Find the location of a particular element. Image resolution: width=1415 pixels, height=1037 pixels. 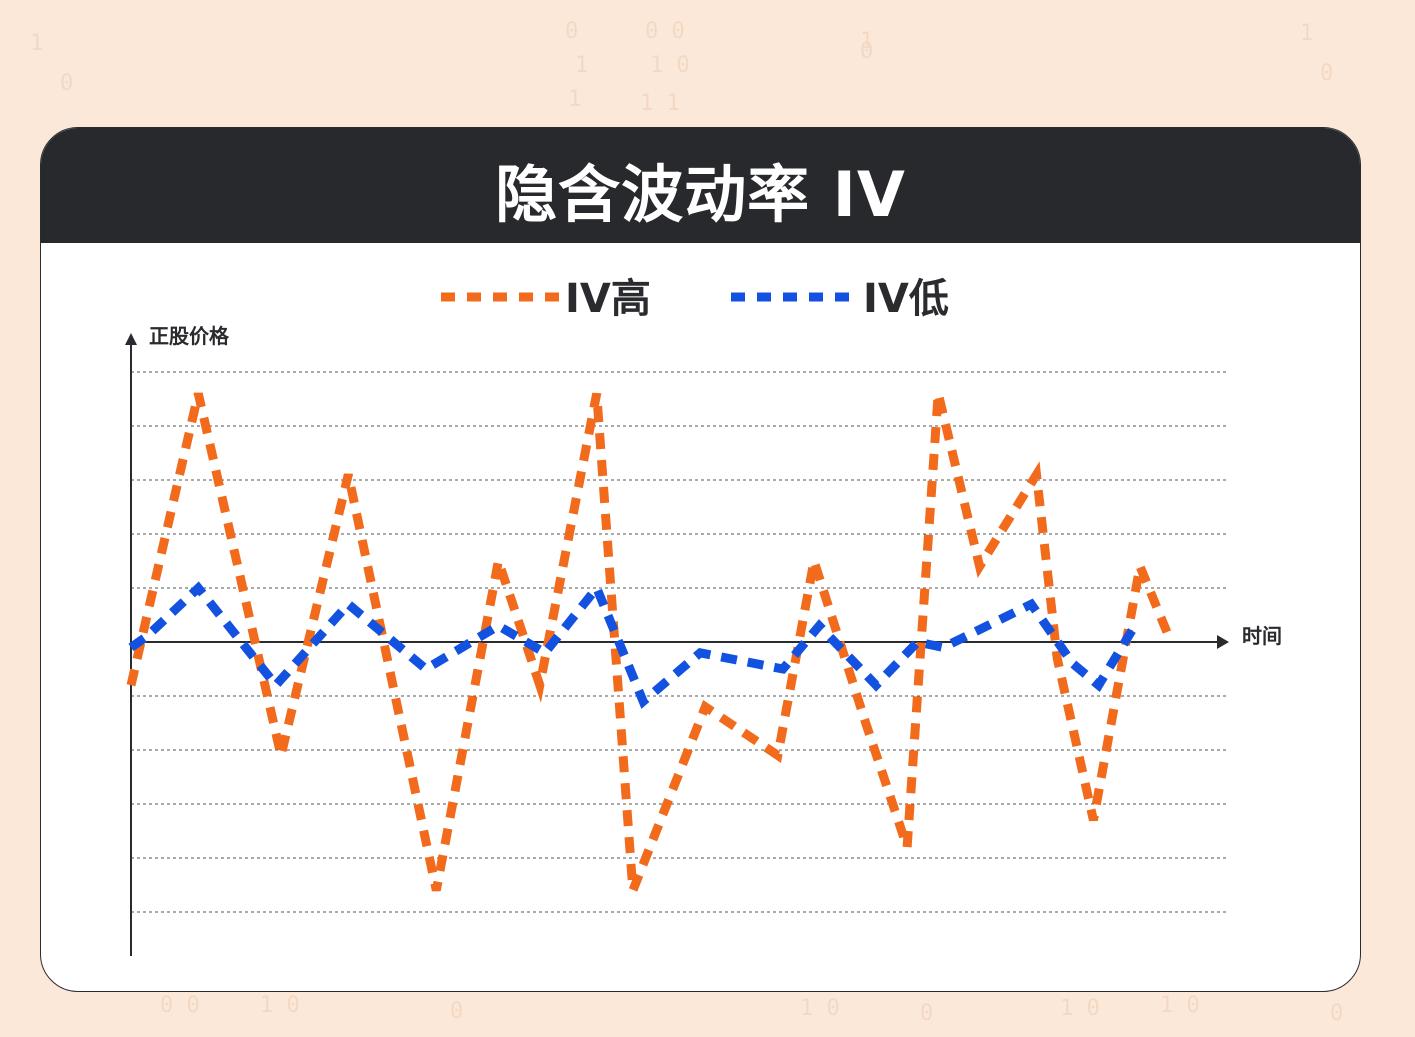

page-title: 隐含波动率 IV is located at coordinates (700, 194).